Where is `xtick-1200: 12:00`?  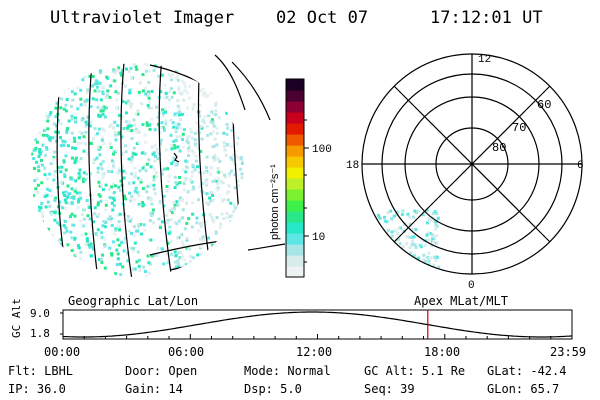 xtick-1200: 12:00 is located at coordinates (314, 352).